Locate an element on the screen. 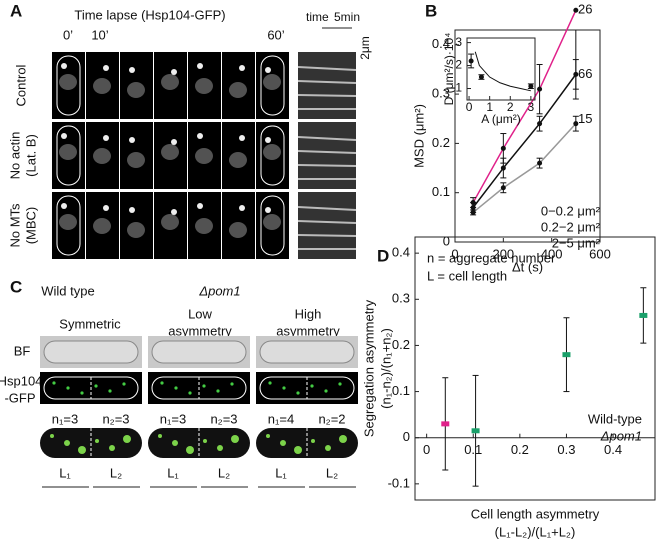 Image resolution: width=672 pixels, height=543 pixels. count-label: n₁=4 is located at coordinates (281, 418).